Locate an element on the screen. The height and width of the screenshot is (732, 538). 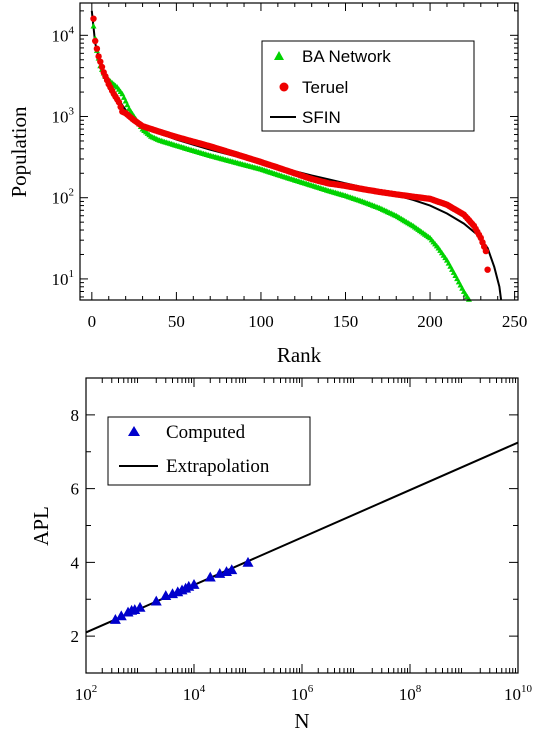
top-x-tick-label: 100 is located at coordinates (261, 321).